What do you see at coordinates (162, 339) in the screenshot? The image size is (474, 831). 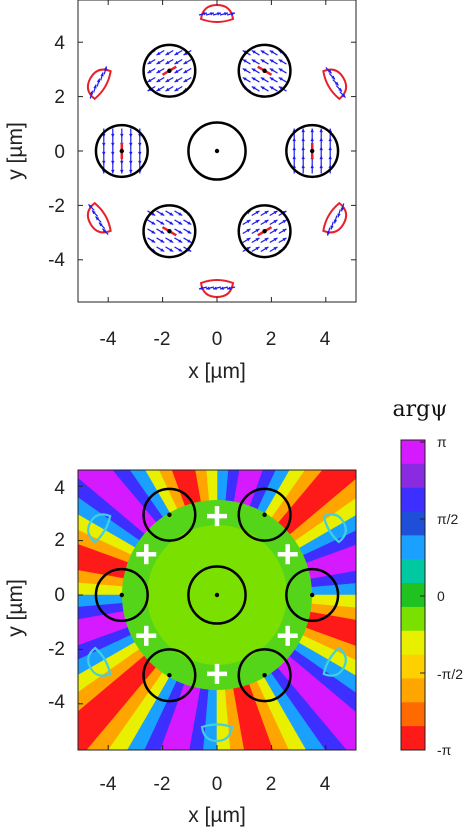 I see `top-xtick-label: -2` at bounding box center [162, 339].